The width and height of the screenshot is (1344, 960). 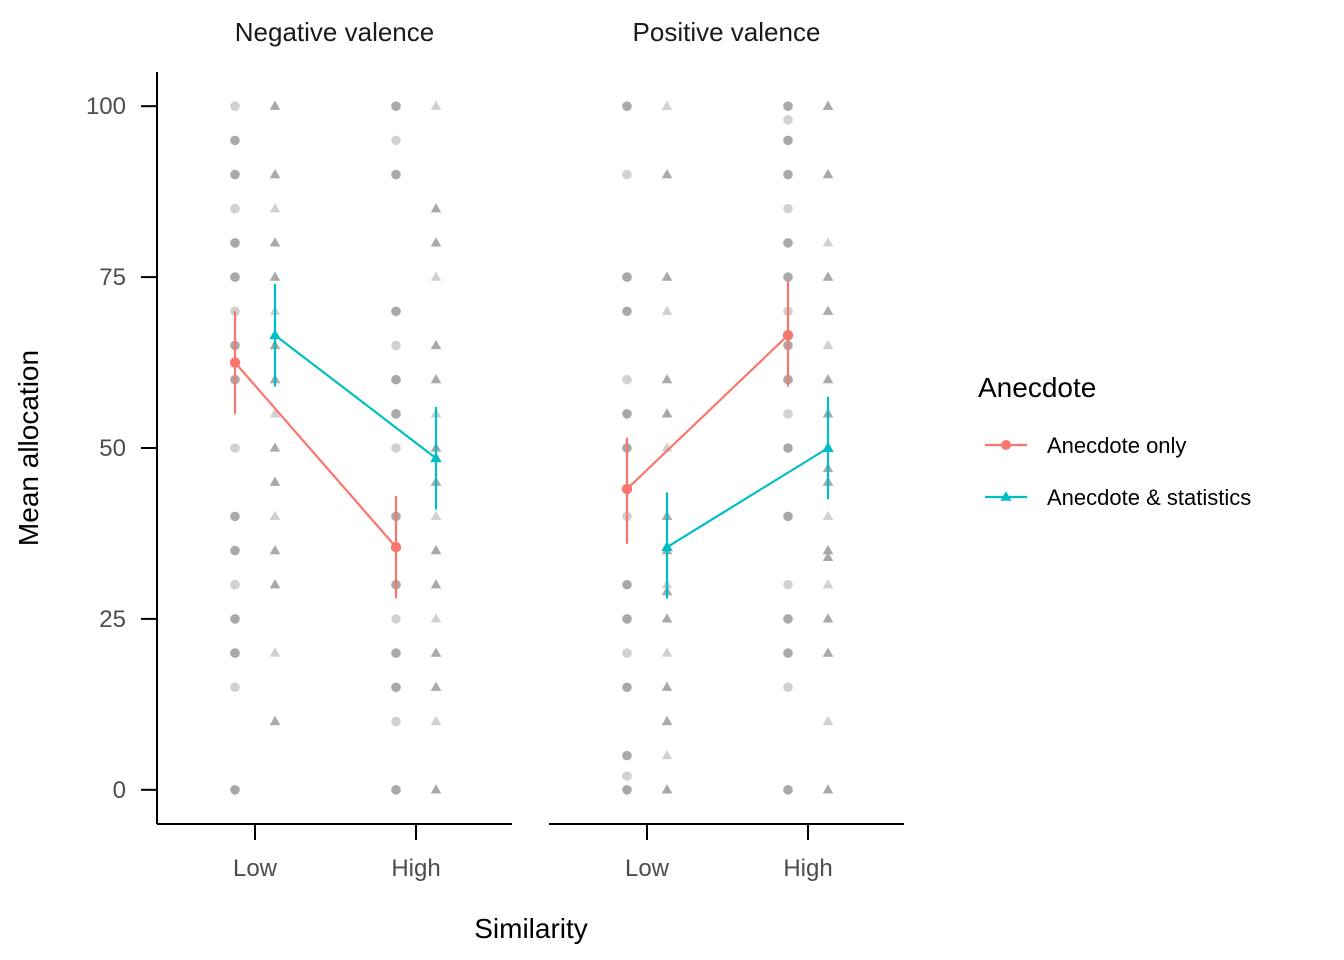 I want to click on legend-entry: Anecdote & statistics, so click(x=1118, y=497).